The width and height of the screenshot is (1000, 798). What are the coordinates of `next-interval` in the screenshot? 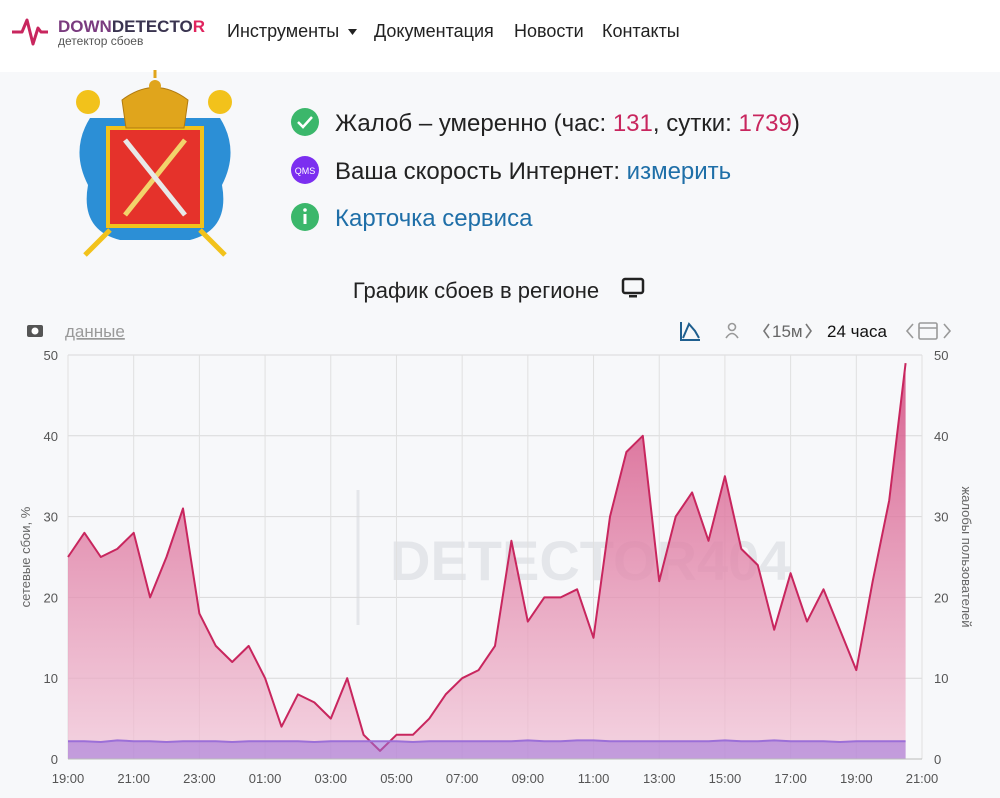 It's located at (808, 331).